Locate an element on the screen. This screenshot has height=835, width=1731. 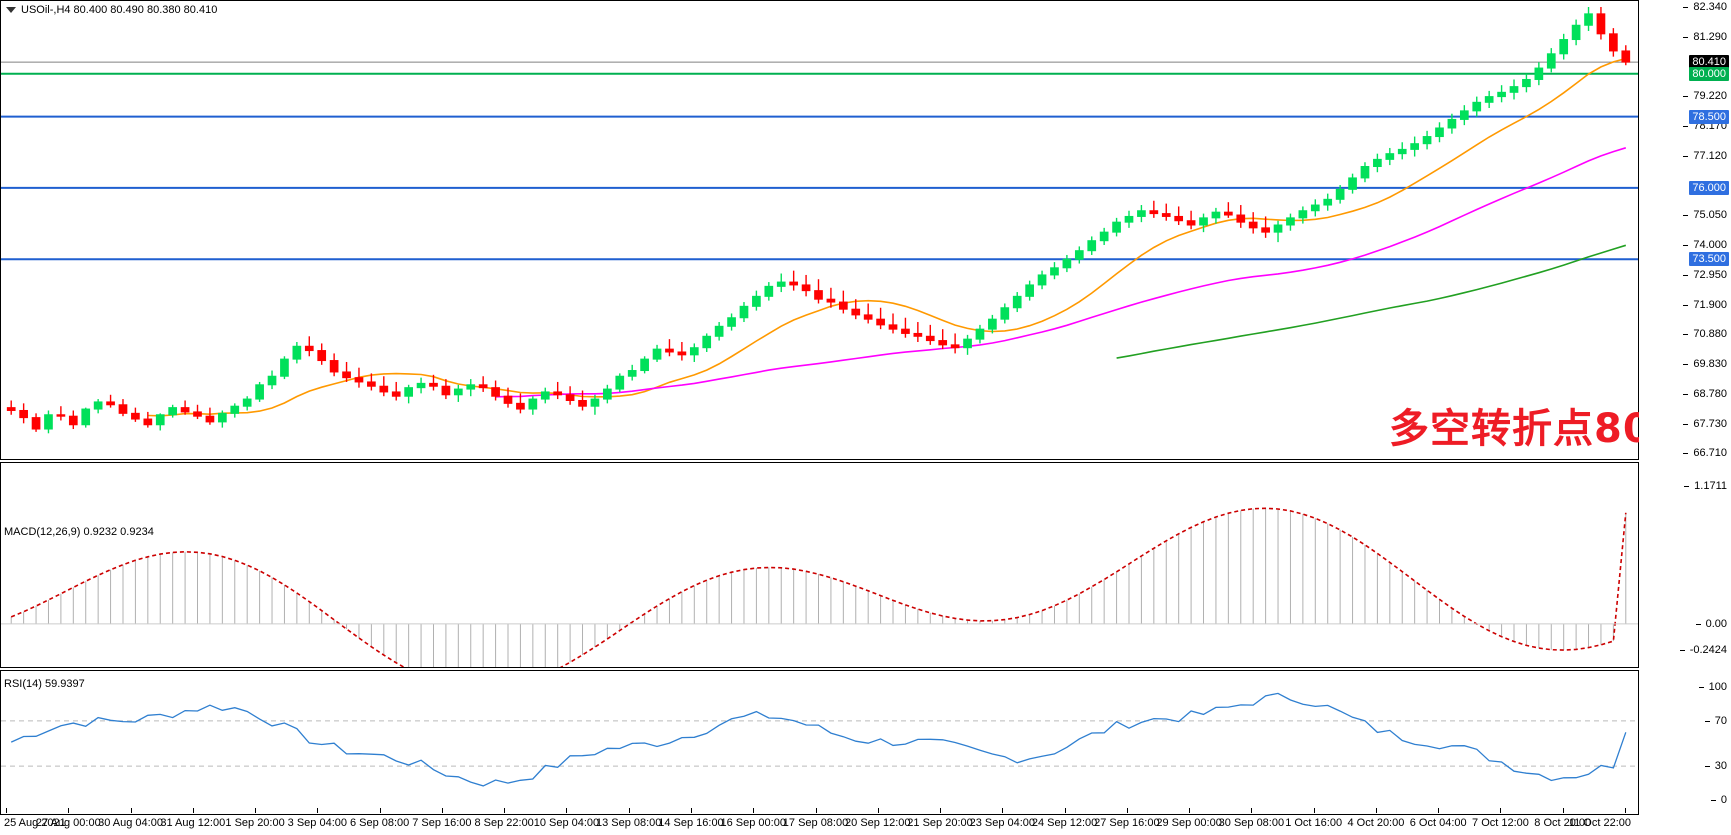
price-tick: 66.710 is located at coordinates (1705, 453).